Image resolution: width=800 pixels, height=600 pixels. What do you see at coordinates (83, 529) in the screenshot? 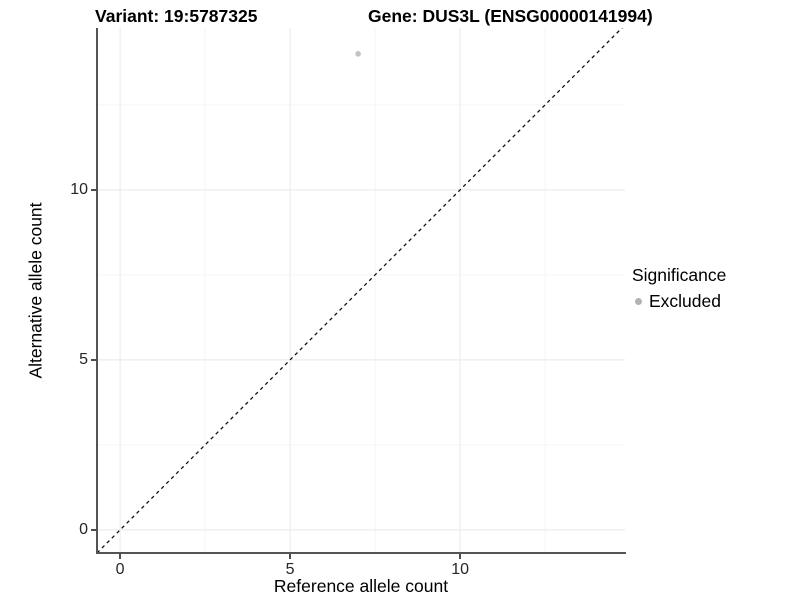
I see `y-tick-label: 0` at bounding box center [83, 529].